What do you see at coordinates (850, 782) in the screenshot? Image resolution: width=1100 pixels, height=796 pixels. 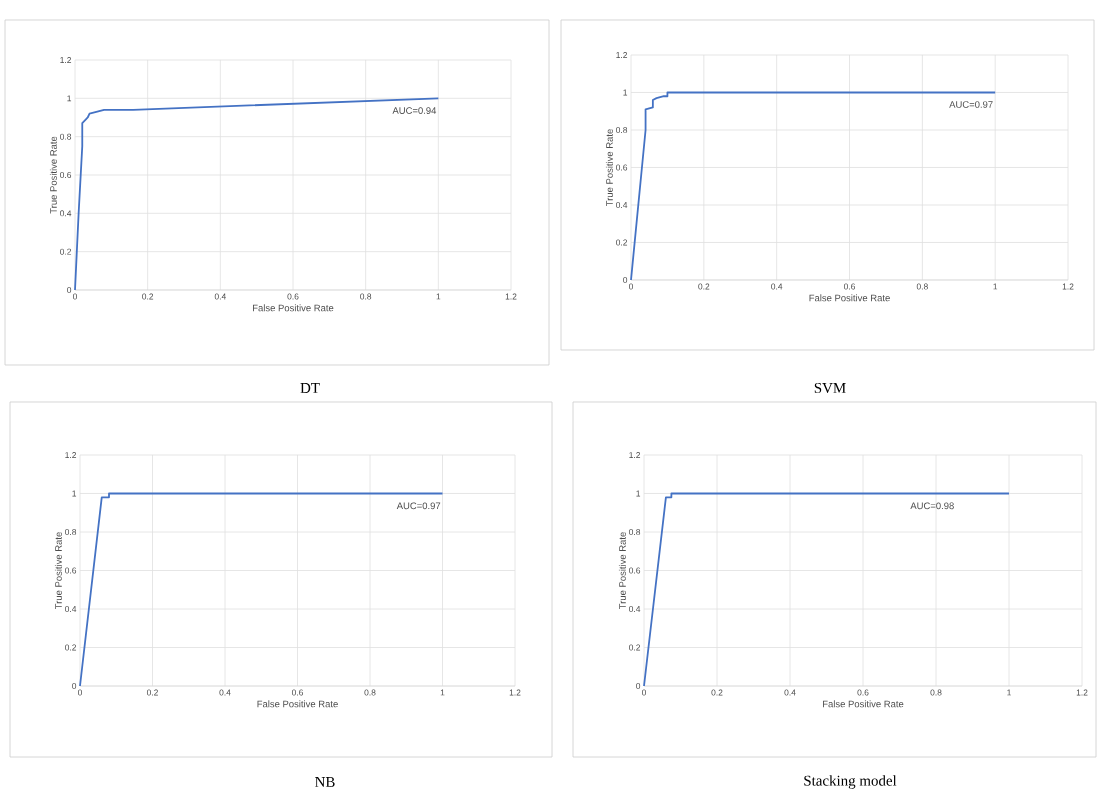 I see `text: Stacking model` at bounding box center [850, 782].